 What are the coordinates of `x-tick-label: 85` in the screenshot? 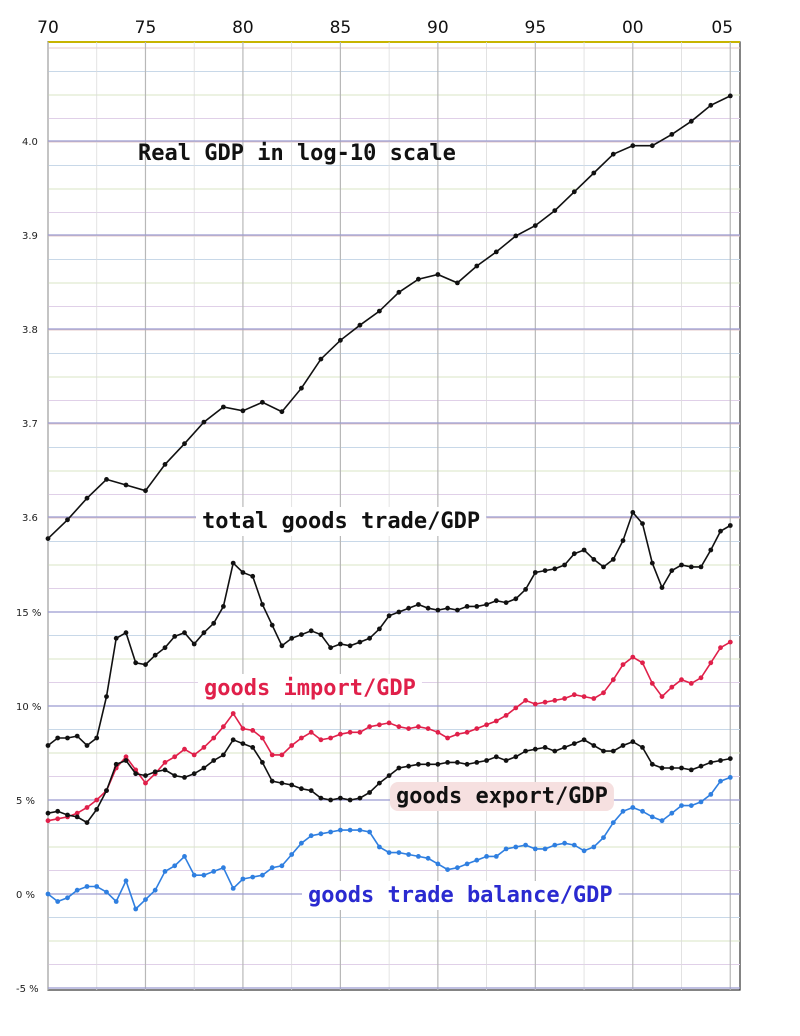 It's located at (341, 28).